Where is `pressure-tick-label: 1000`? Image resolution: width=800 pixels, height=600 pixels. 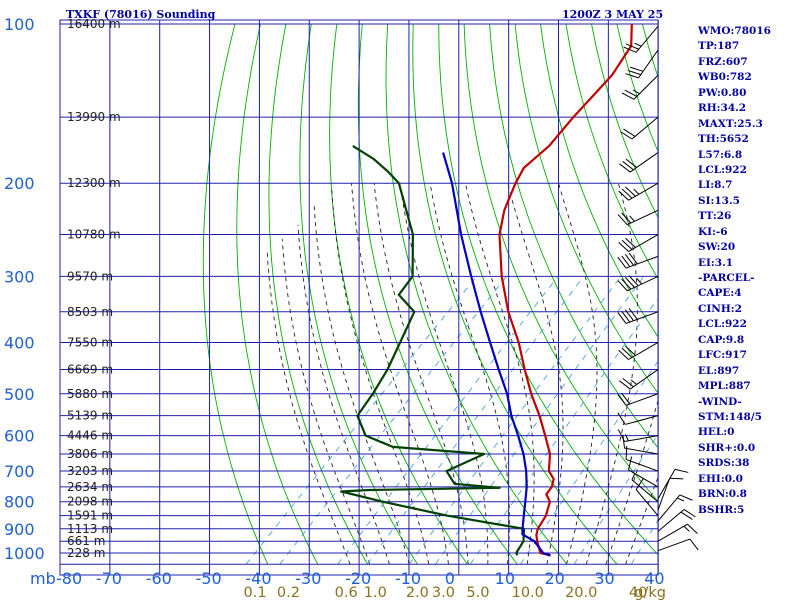
pressure-tick-label: 1000 is located at coordinates (24, 553).